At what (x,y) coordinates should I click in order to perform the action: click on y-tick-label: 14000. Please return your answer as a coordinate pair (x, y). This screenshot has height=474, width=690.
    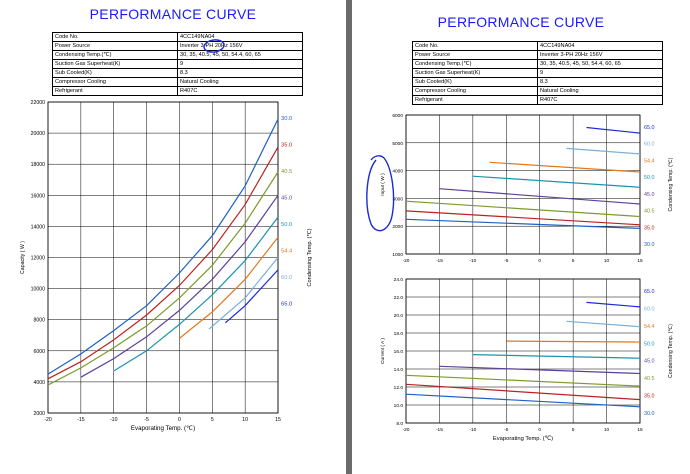
    Looking at the image, I should click on (38, 227).